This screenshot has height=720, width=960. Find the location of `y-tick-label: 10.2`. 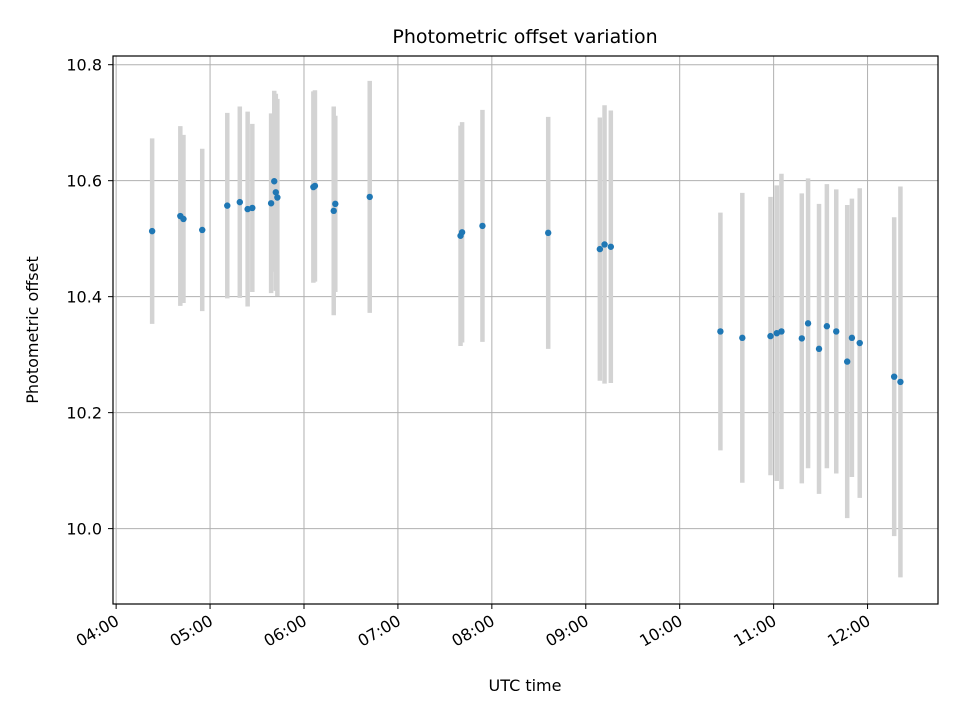

y-tick-label: 10.2 is located at coordinates (84, 413).